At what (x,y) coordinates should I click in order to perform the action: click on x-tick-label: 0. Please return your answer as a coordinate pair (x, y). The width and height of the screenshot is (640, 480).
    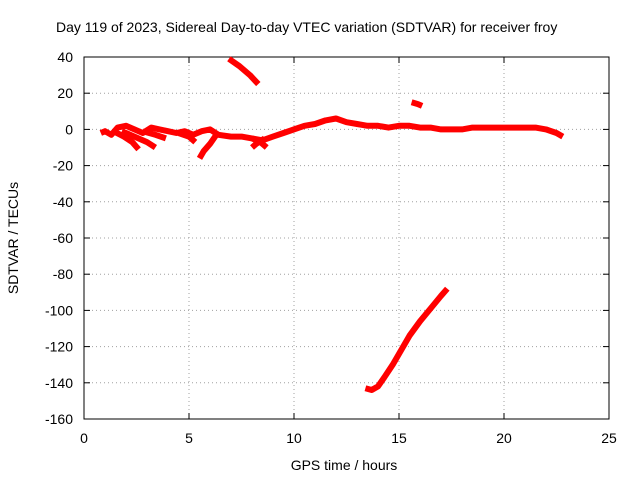
    Looking at the image, I should click on (84, 438).